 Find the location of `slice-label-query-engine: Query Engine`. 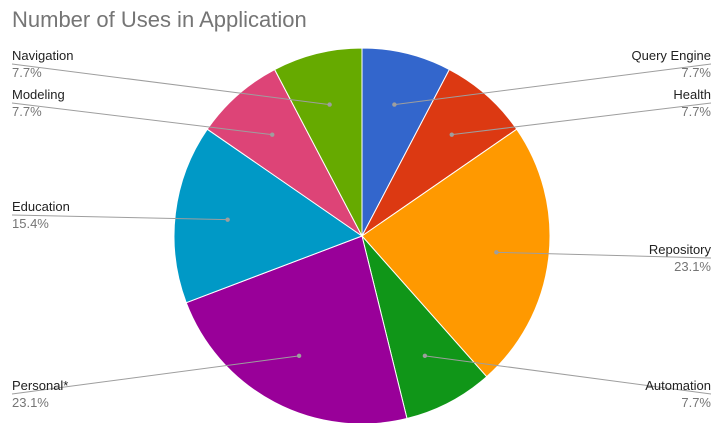

slice-label-query-engine: Query Engine is located at coordinates (672, 55).